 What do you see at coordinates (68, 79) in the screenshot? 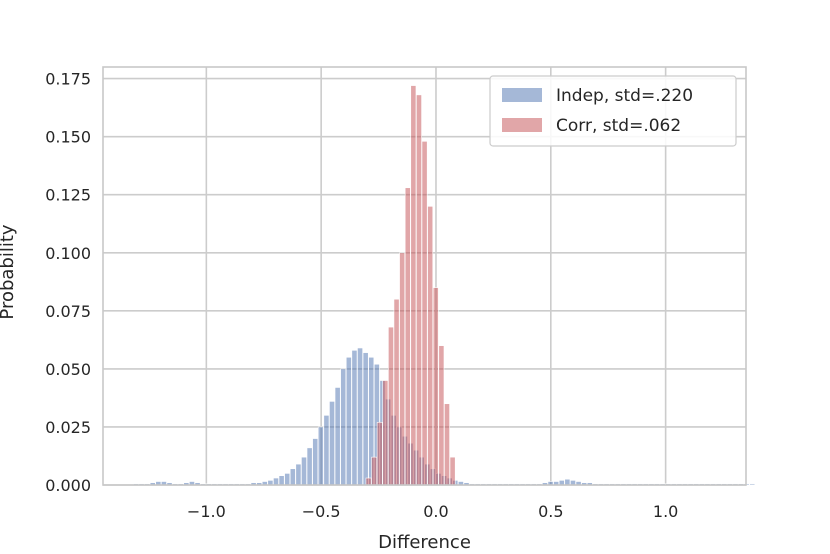
I see `y-tick-label: 0.175` at bounding box center [68, 79].